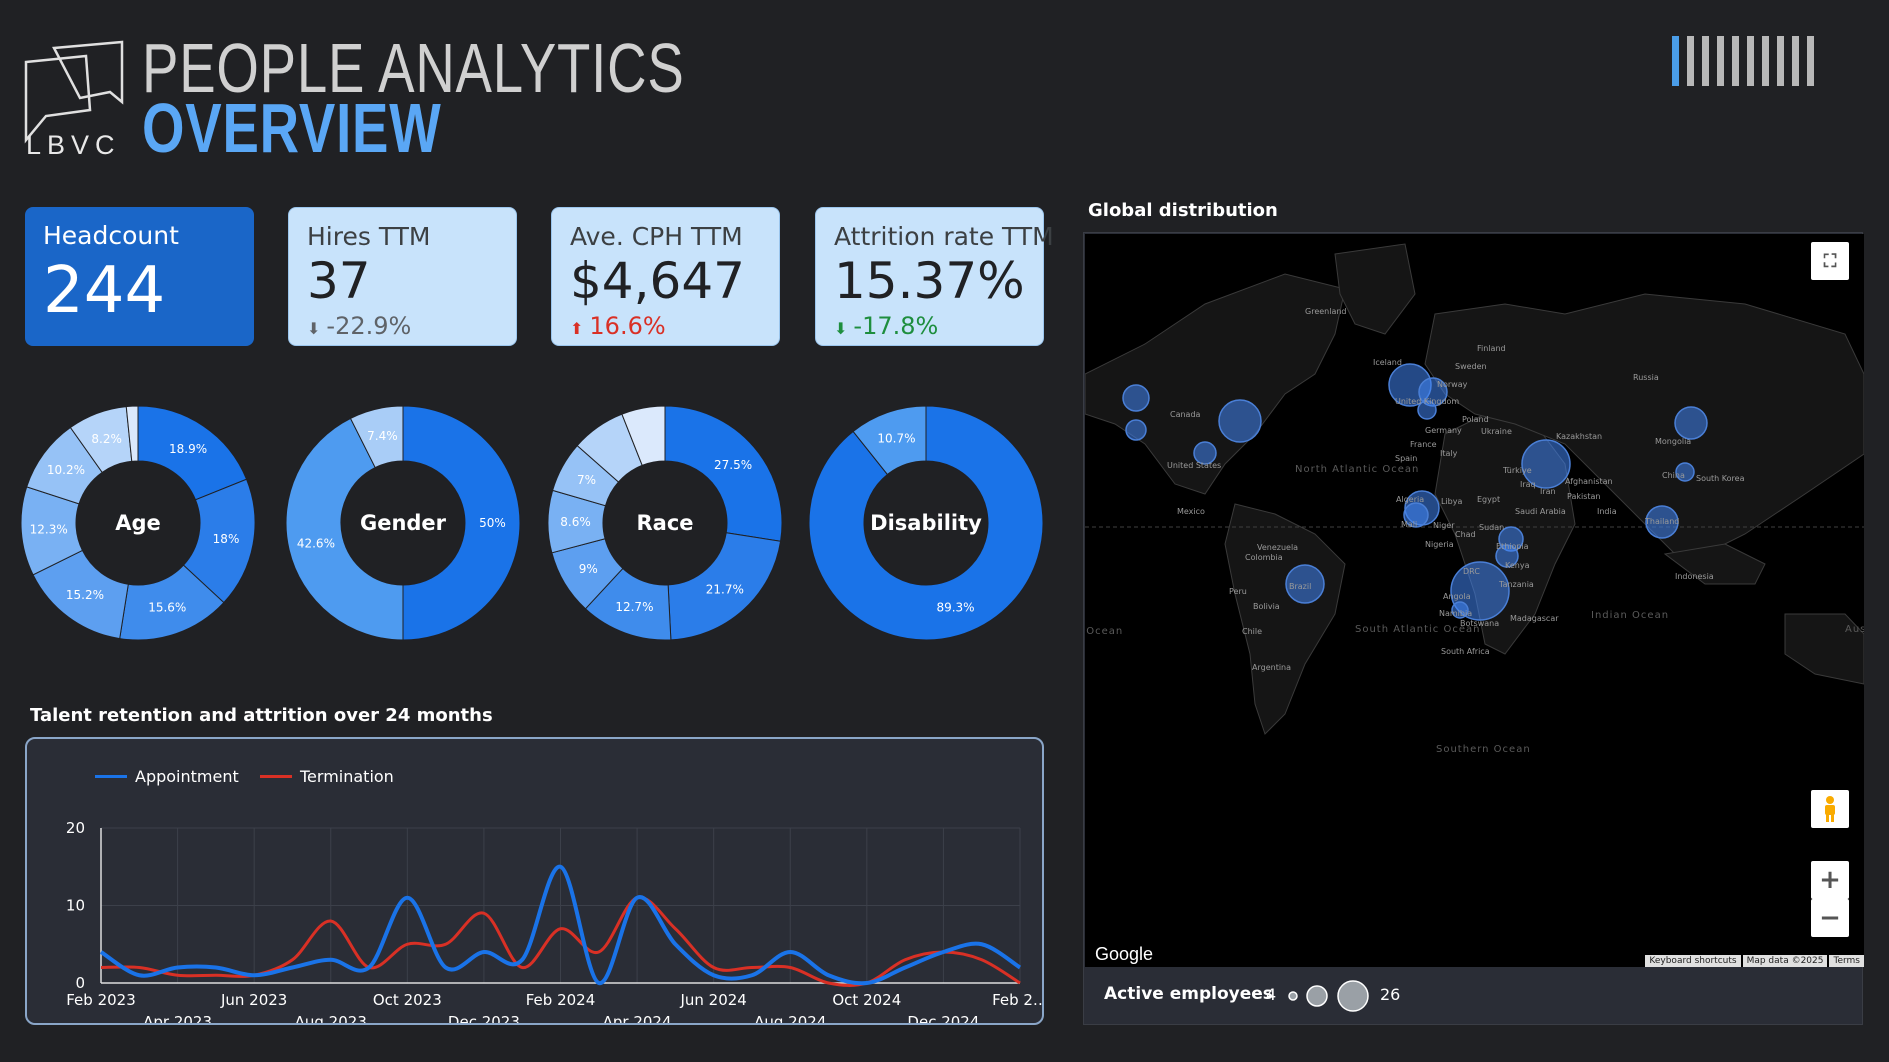  What do you see at coordinates (484, 1018) in the screenshot?
I see `x-tick-label: Dec 2023` at bounding box center [484, 1018].